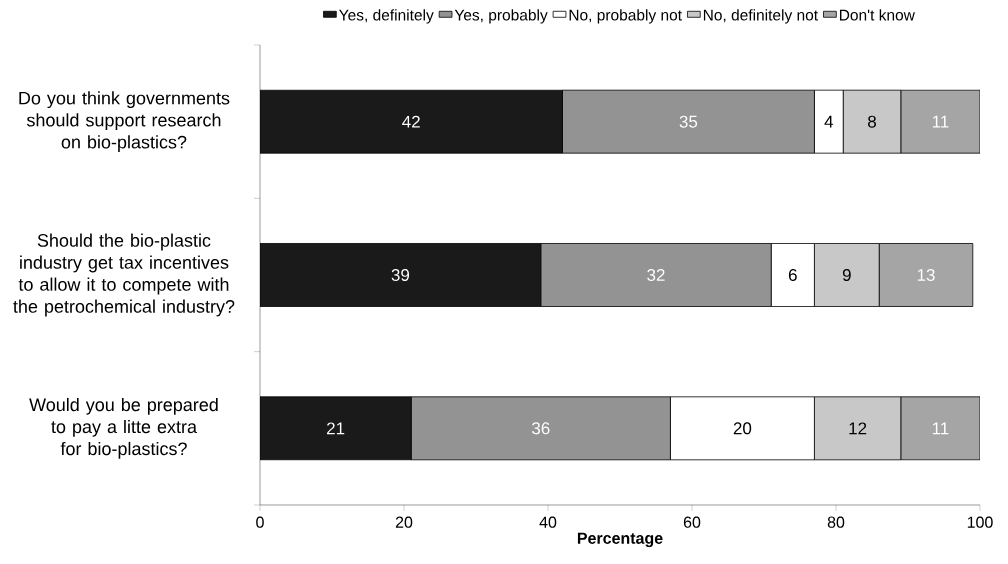 This screenshot has width=1008, height=564. I want to click on data-label: 8, so click(872, 121).